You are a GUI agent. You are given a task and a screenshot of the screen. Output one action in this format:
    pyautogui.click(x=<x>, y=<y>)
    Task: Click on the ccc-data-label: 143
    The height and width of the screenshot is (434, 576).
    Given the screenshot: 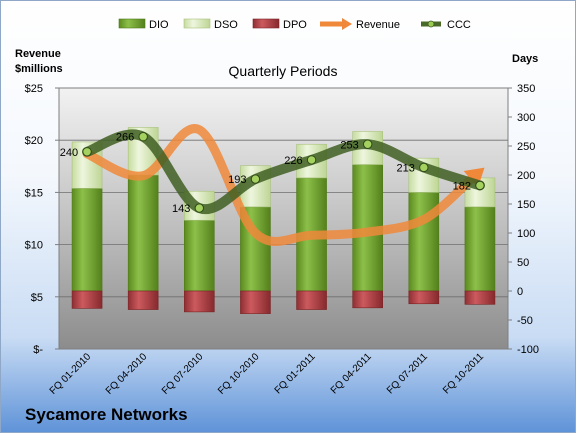 What is the action you would take?
    pyautogui.click(x=181, y=209)
    